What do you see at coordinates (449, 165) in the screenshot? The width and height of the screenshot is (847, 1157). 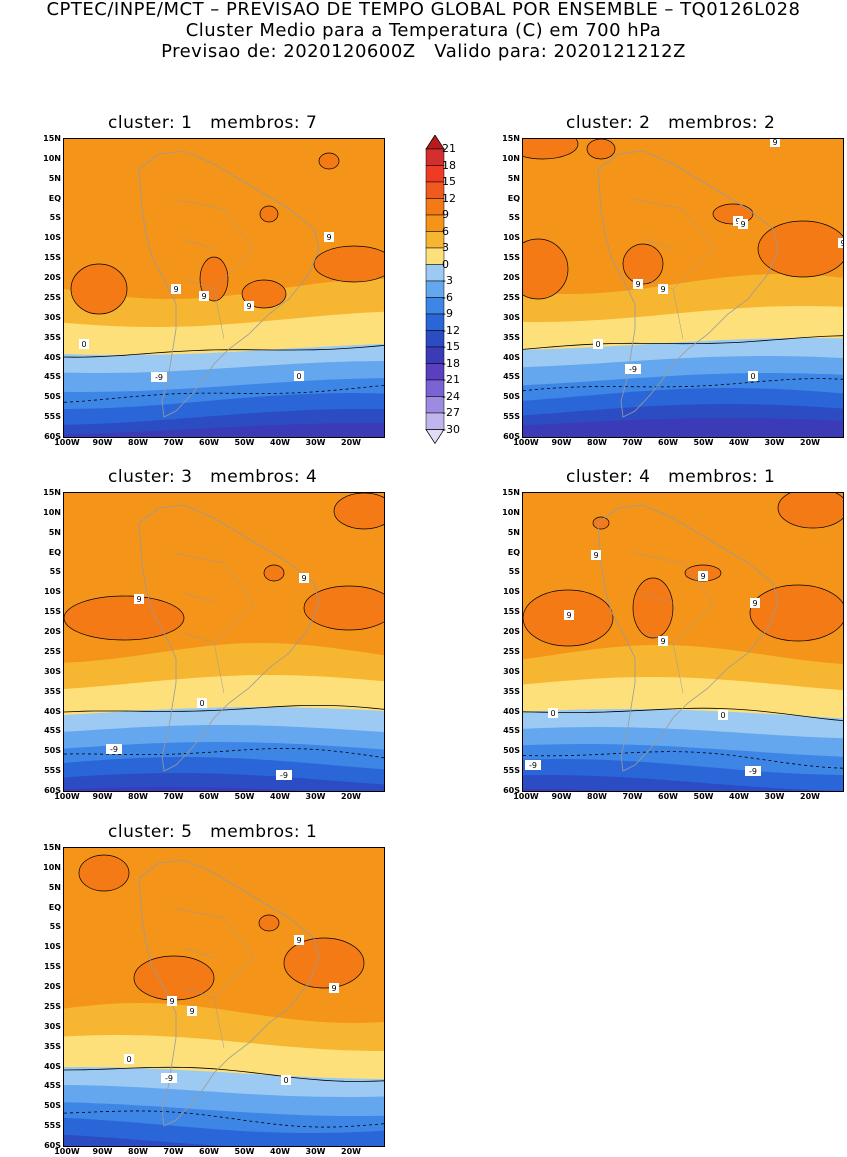 I see `legend-level-label: 18` at bounding box center [449, 165].